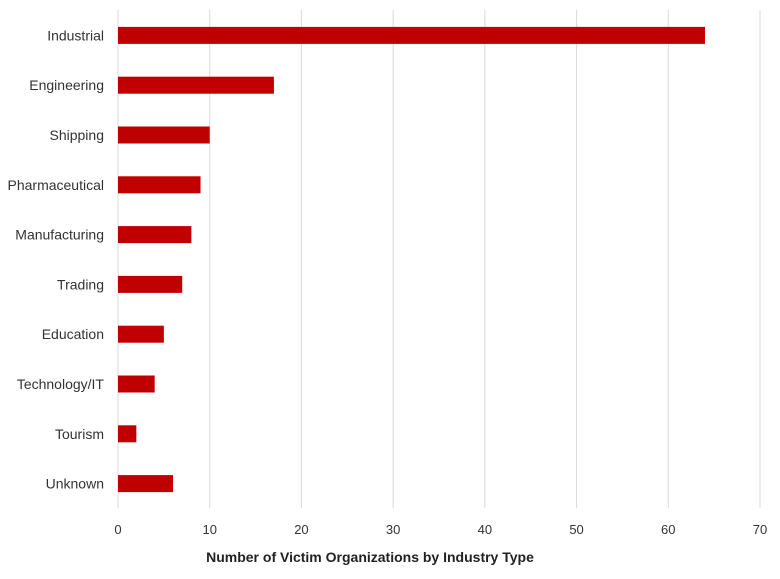 The width and height of the screenshot is (780, 579). What do you see at coordinates (127, 434) in the screenshot?
I see `bar-tourism` at bounding box center [127, 434].